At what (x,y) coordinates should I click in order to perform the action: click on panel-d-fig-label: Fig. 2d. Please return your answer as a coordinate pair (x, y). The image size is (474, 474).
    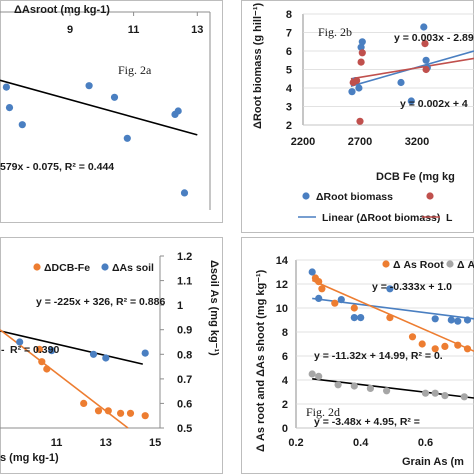
    Looking at the image, I should click on (323, 412).